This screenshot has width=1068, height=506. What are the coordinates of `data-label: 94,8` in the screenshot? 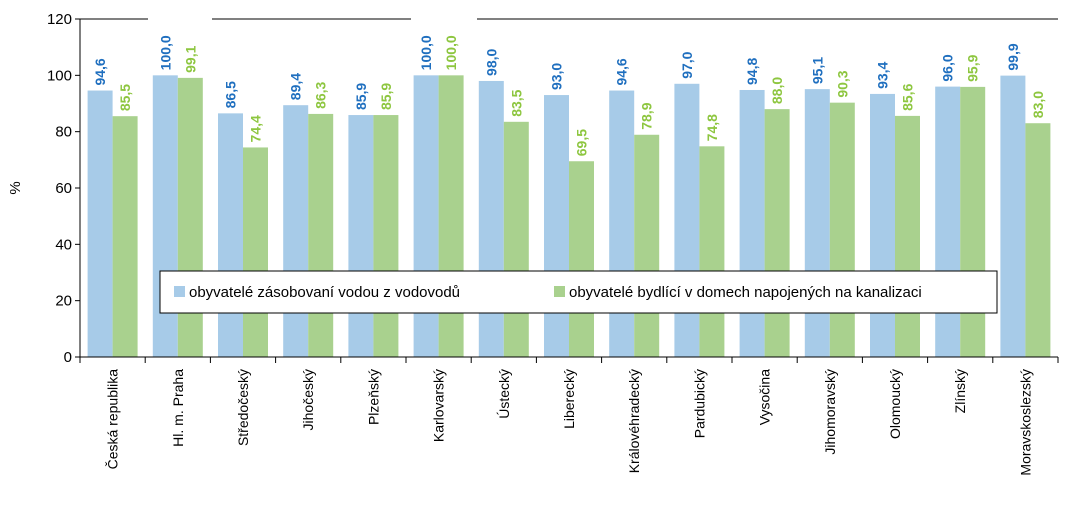 It's located at (752, 71).